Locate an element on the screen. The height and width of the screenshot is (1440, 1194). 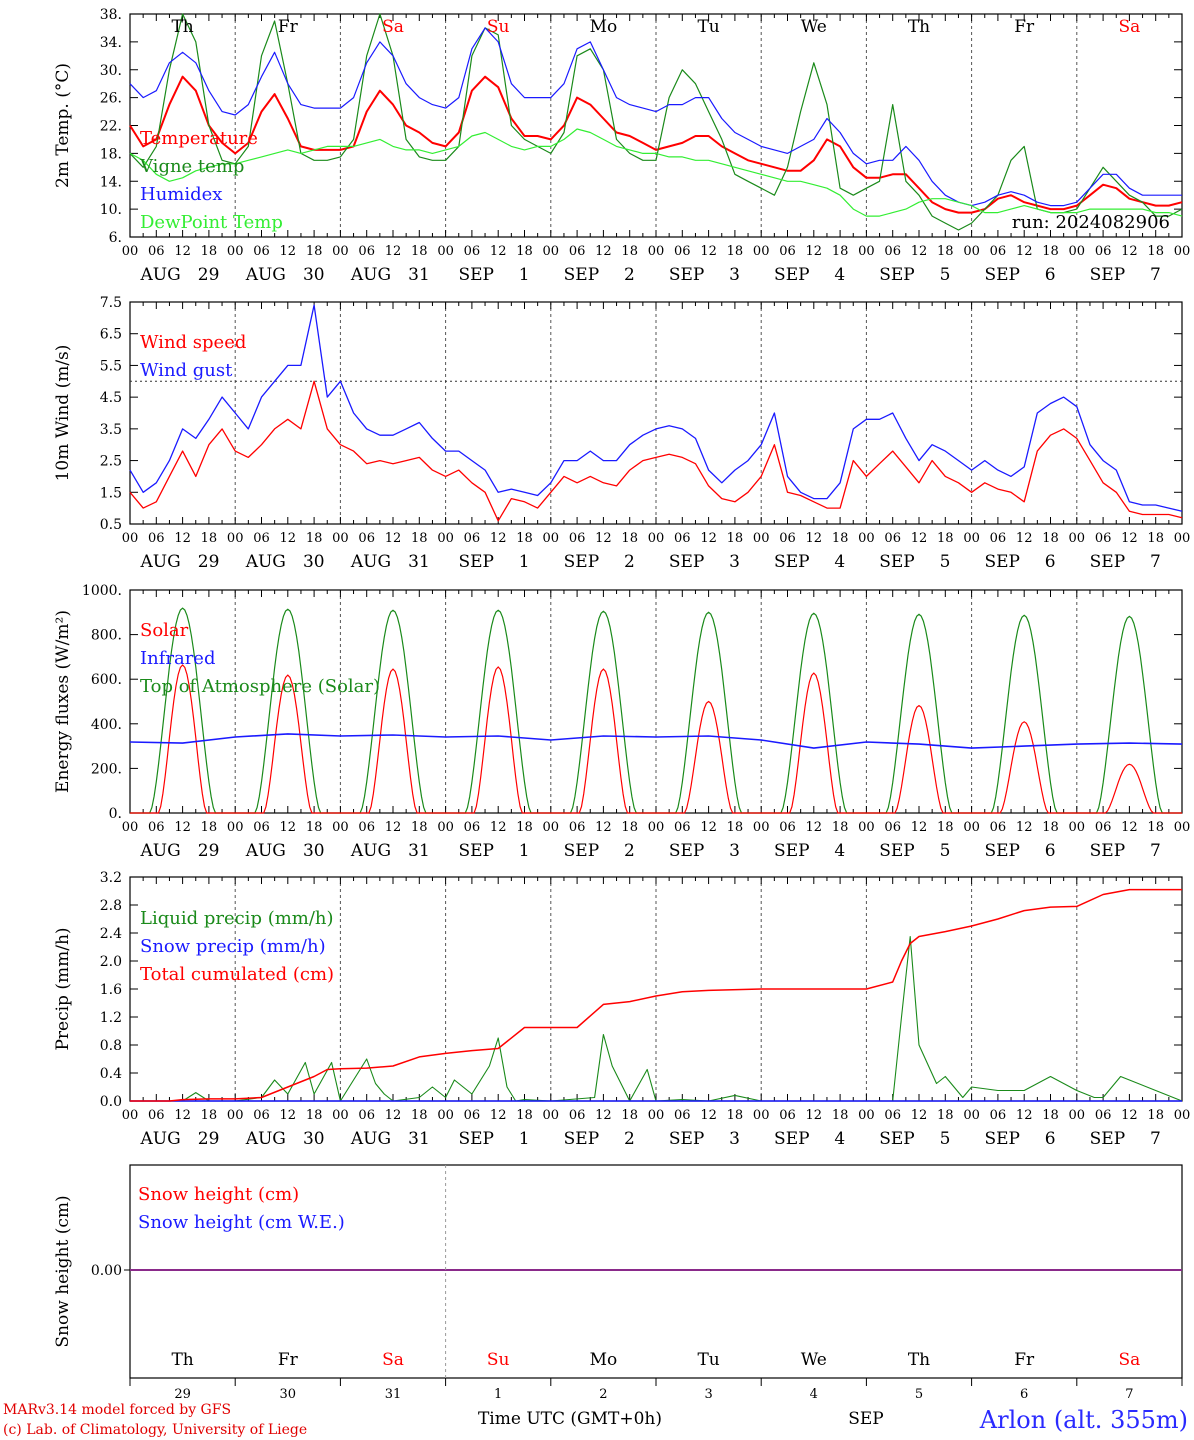
y-tick-label: 0.00 is located at coordinates (106, 1271).